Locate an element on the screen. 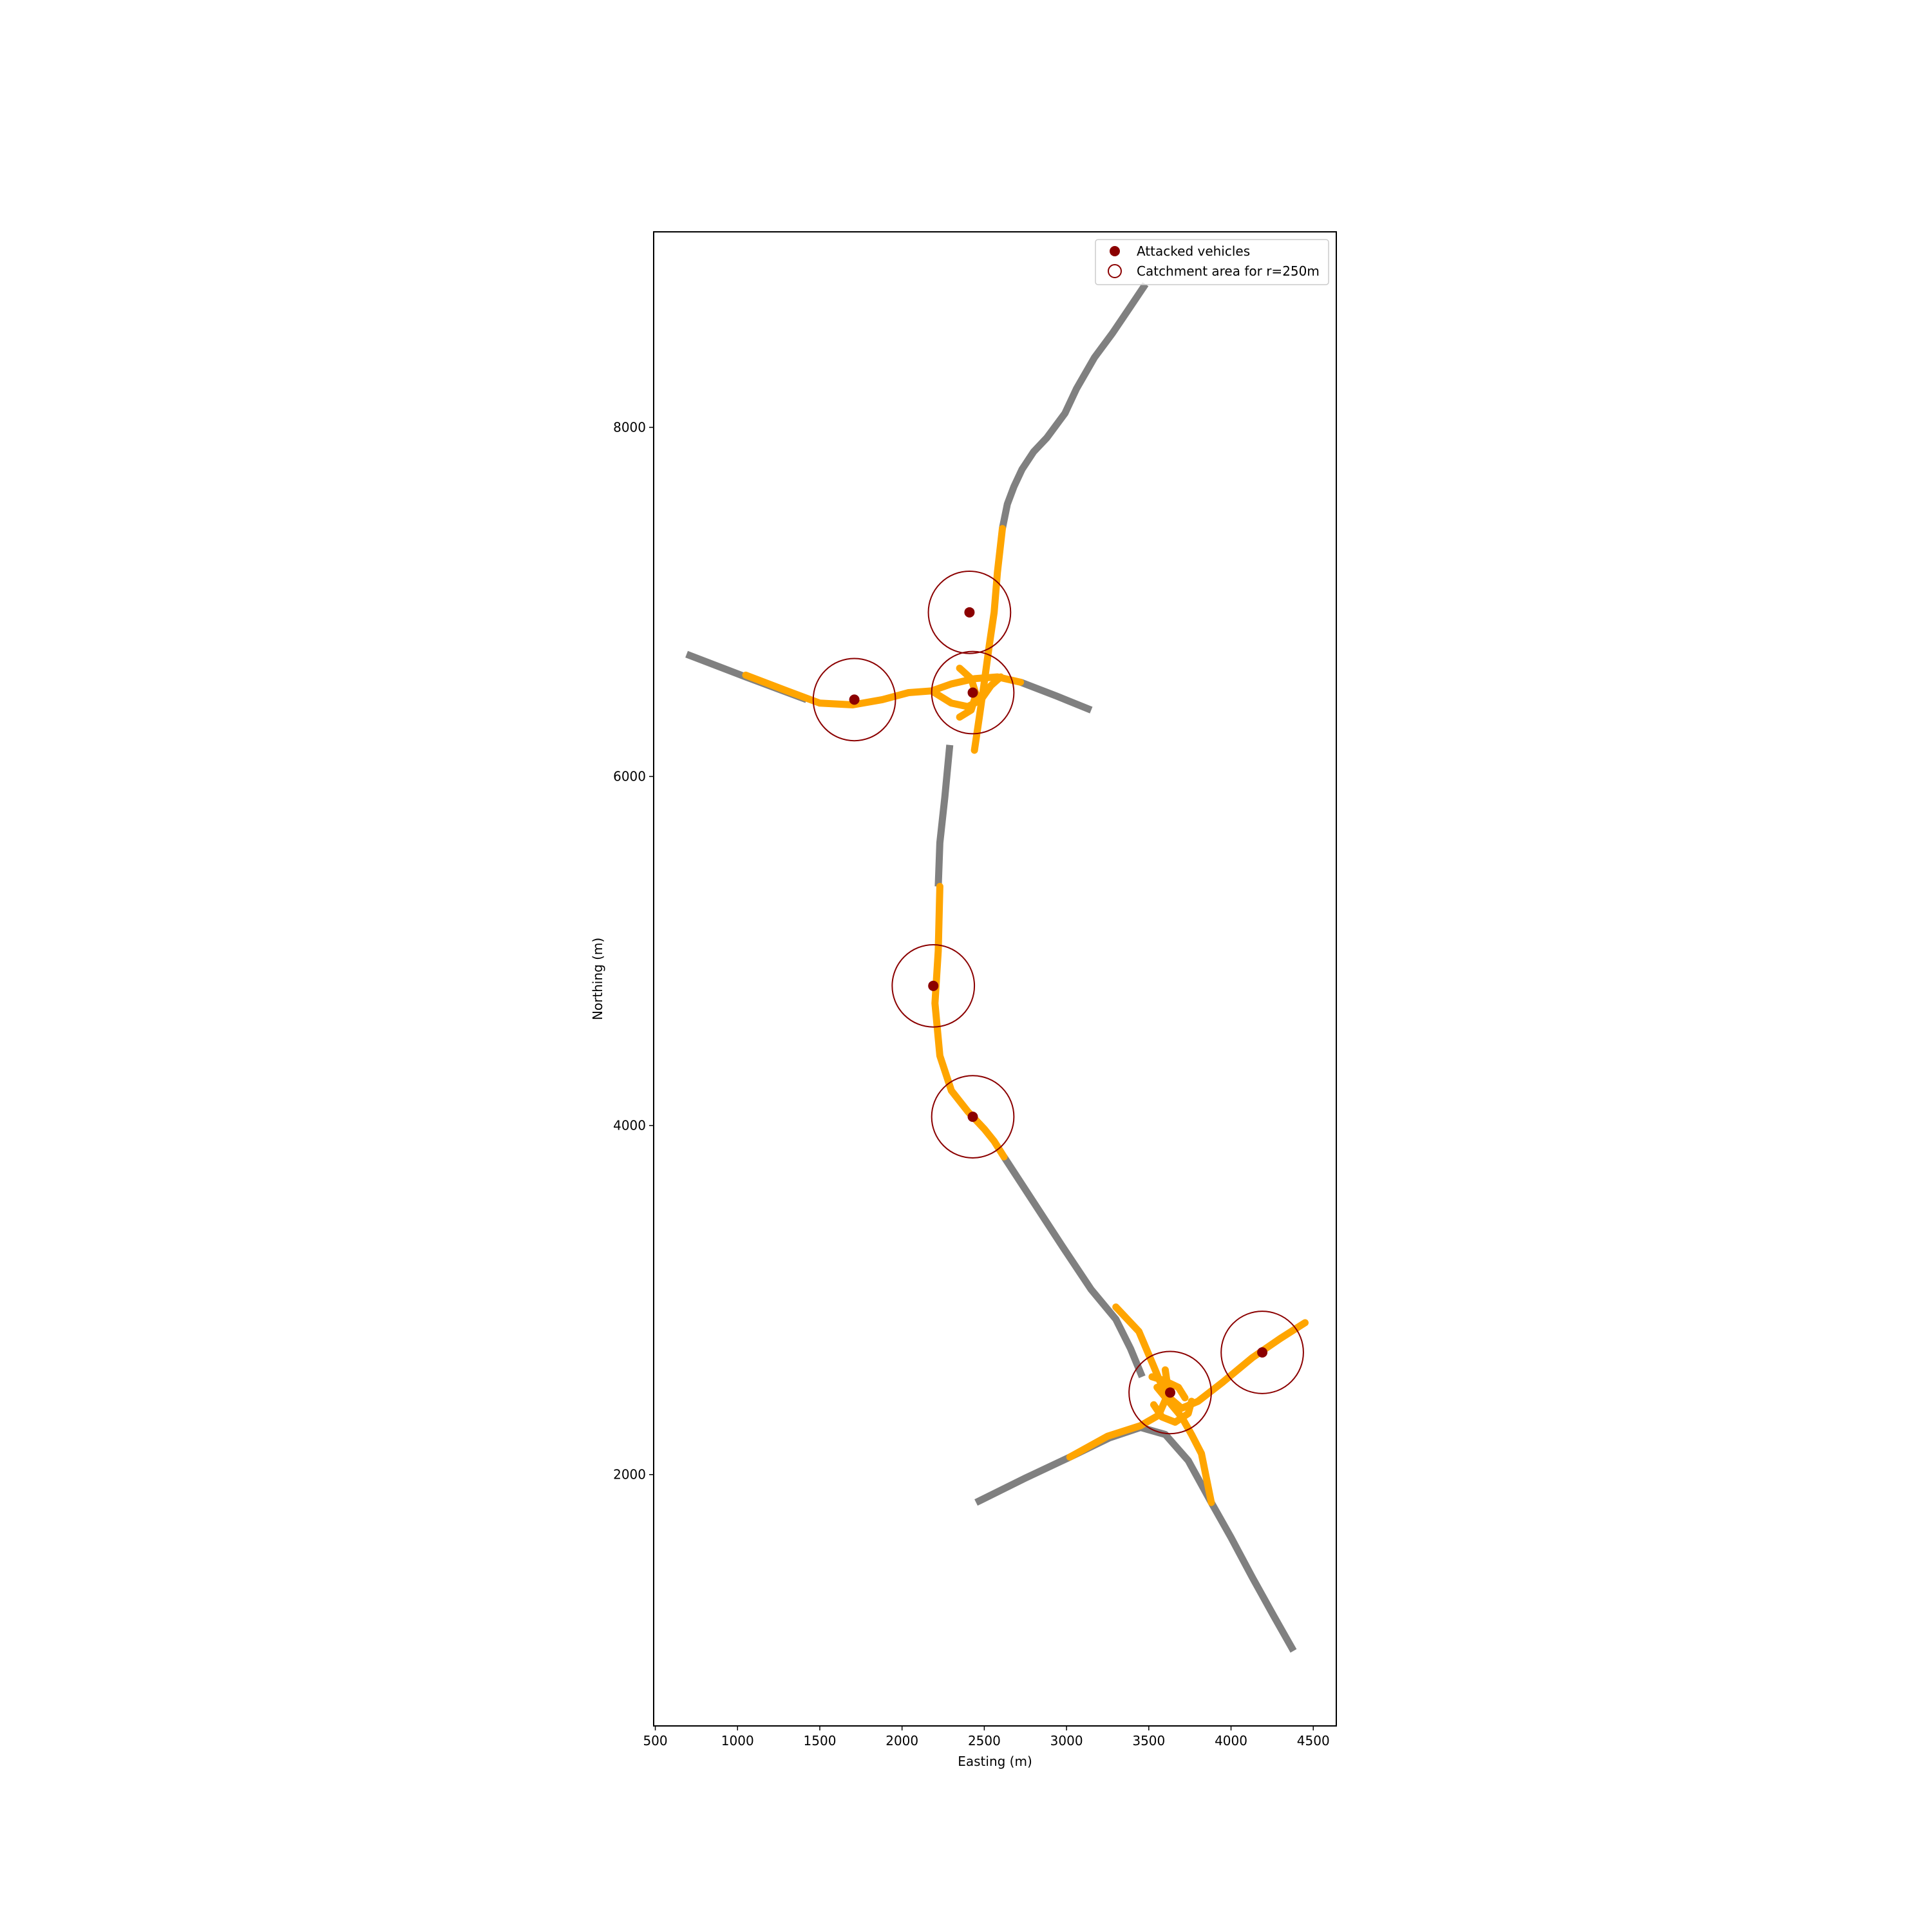 The image size is (1932, 1932). x-tick-label-2: 1500 is located at coordinates (820, 1740).